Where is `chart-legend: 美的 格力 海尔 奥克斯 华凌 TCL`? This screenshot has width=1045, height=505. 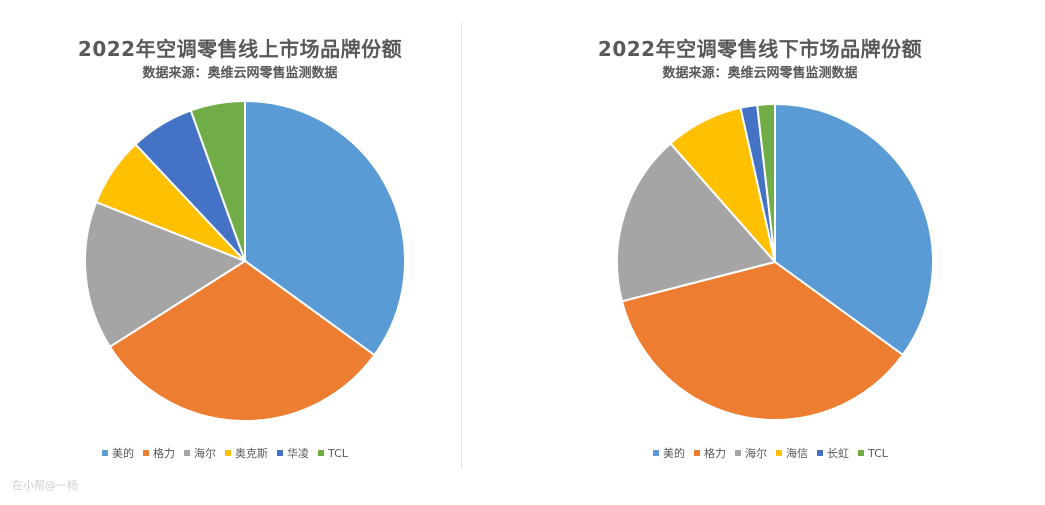
chart-legend: 美的 格力 海尔 奥克斯 华凌 TCL is located at coordinates (229, 453).